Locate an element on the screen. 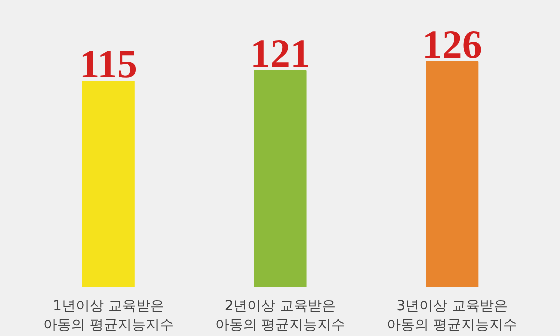 The height and width of the screenshot is (336, 560). data-label: 121 is located at coordinates (280, 53).